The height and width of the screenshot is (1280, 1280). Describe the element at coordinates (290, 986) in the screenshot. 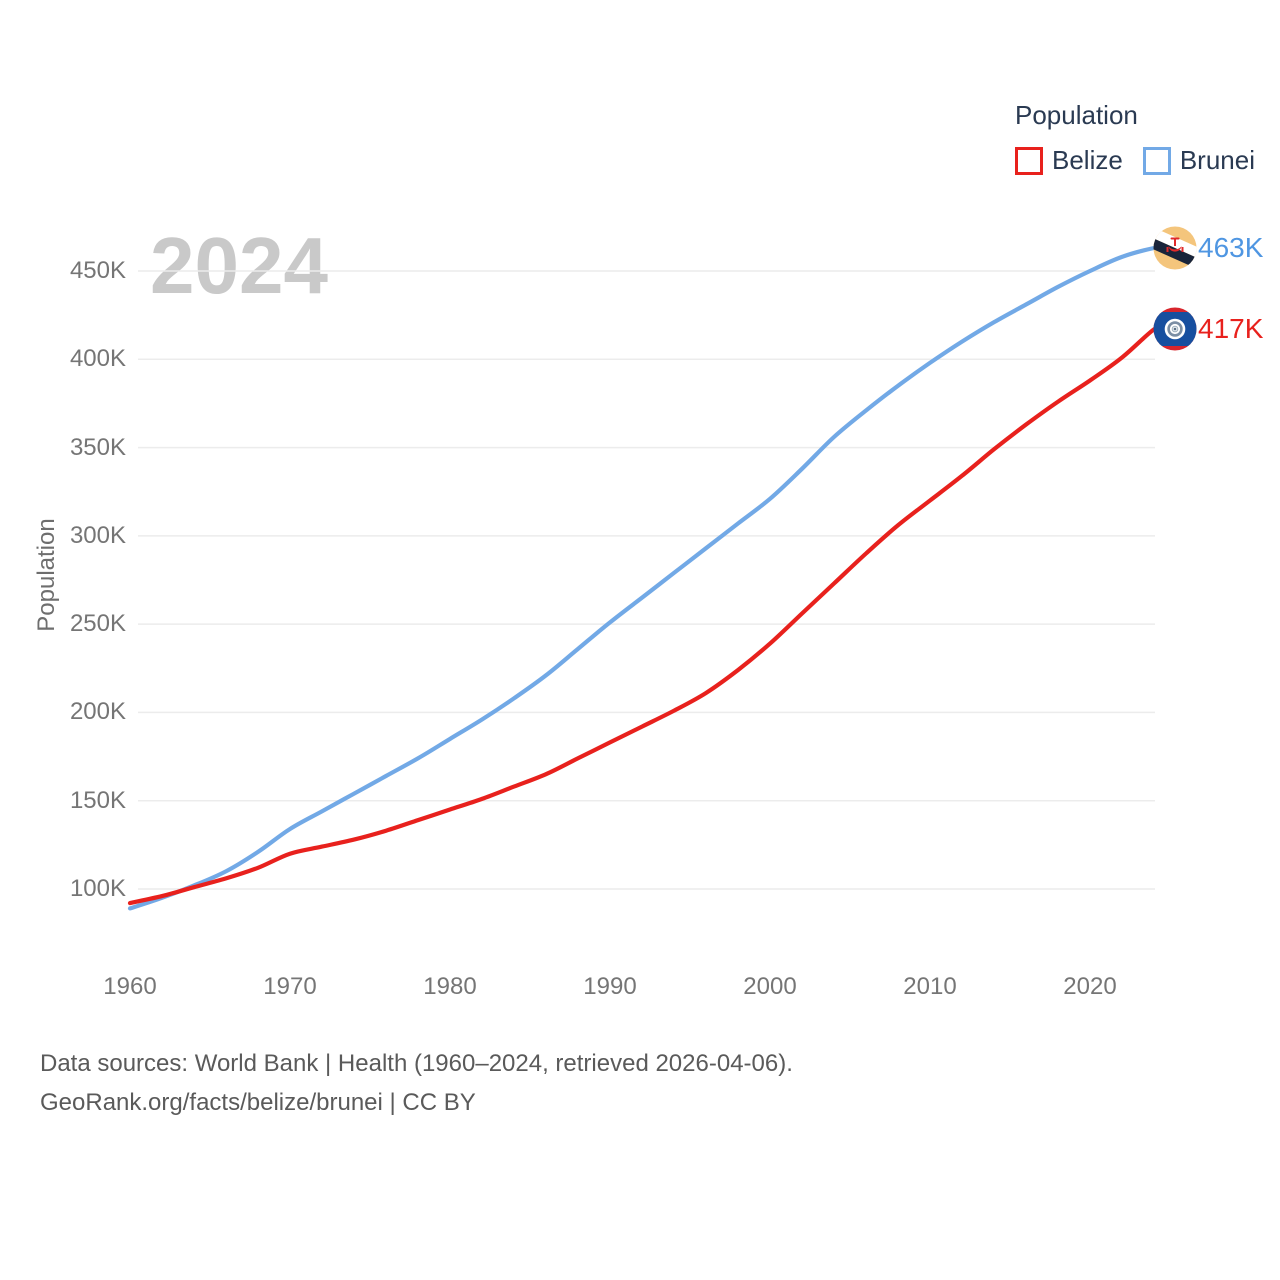

I see `x-tick-1970: 1970` at that location.